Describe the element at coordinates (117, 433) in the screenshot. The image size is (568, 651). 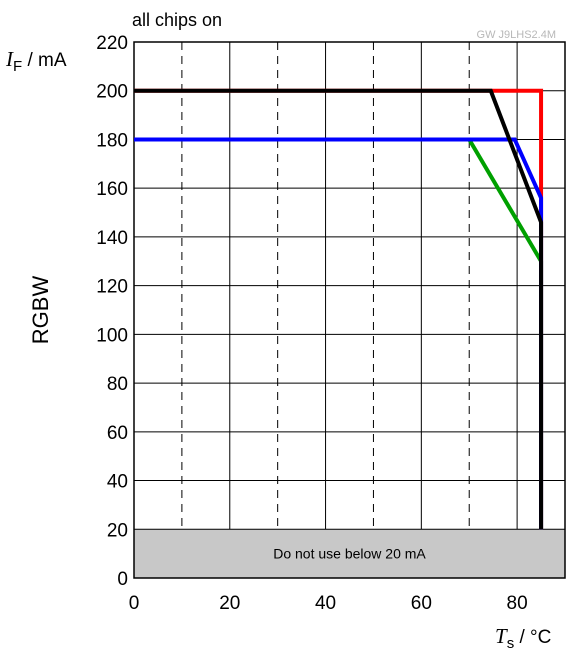
I see `y-tick-label: 60` at that location.